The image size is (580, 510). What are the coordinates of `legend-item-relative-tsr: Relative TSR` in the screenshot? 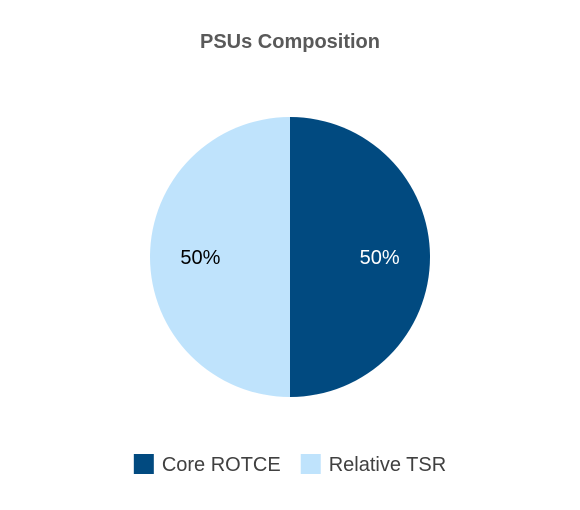 It's located at (373, 465).